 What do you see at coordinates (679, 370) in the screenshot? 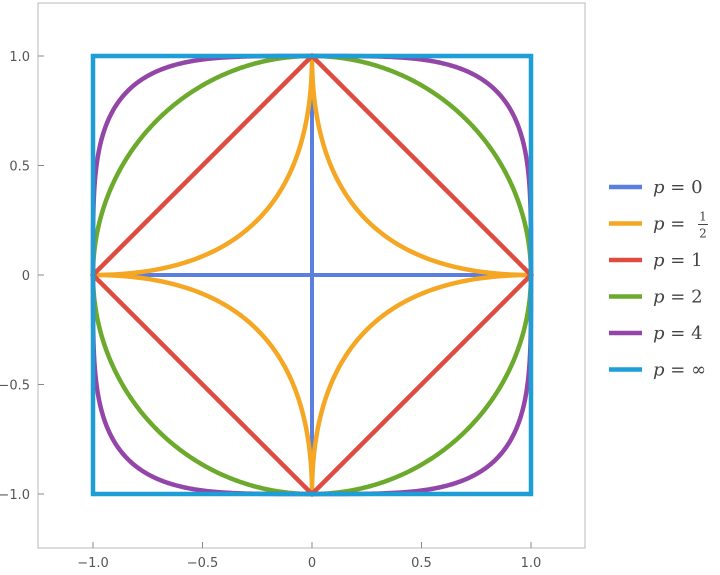
I see `legend-label-5: p = ∞` at bounding box center [679, 370].